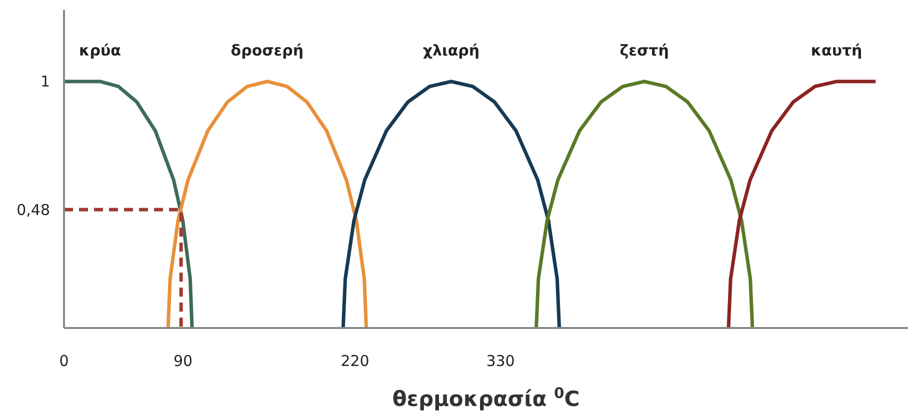  What do you see at coordinates (33, 209) in the screenshot?
I see `y-tick-label: 0,48` at bounding box center [33, 209].